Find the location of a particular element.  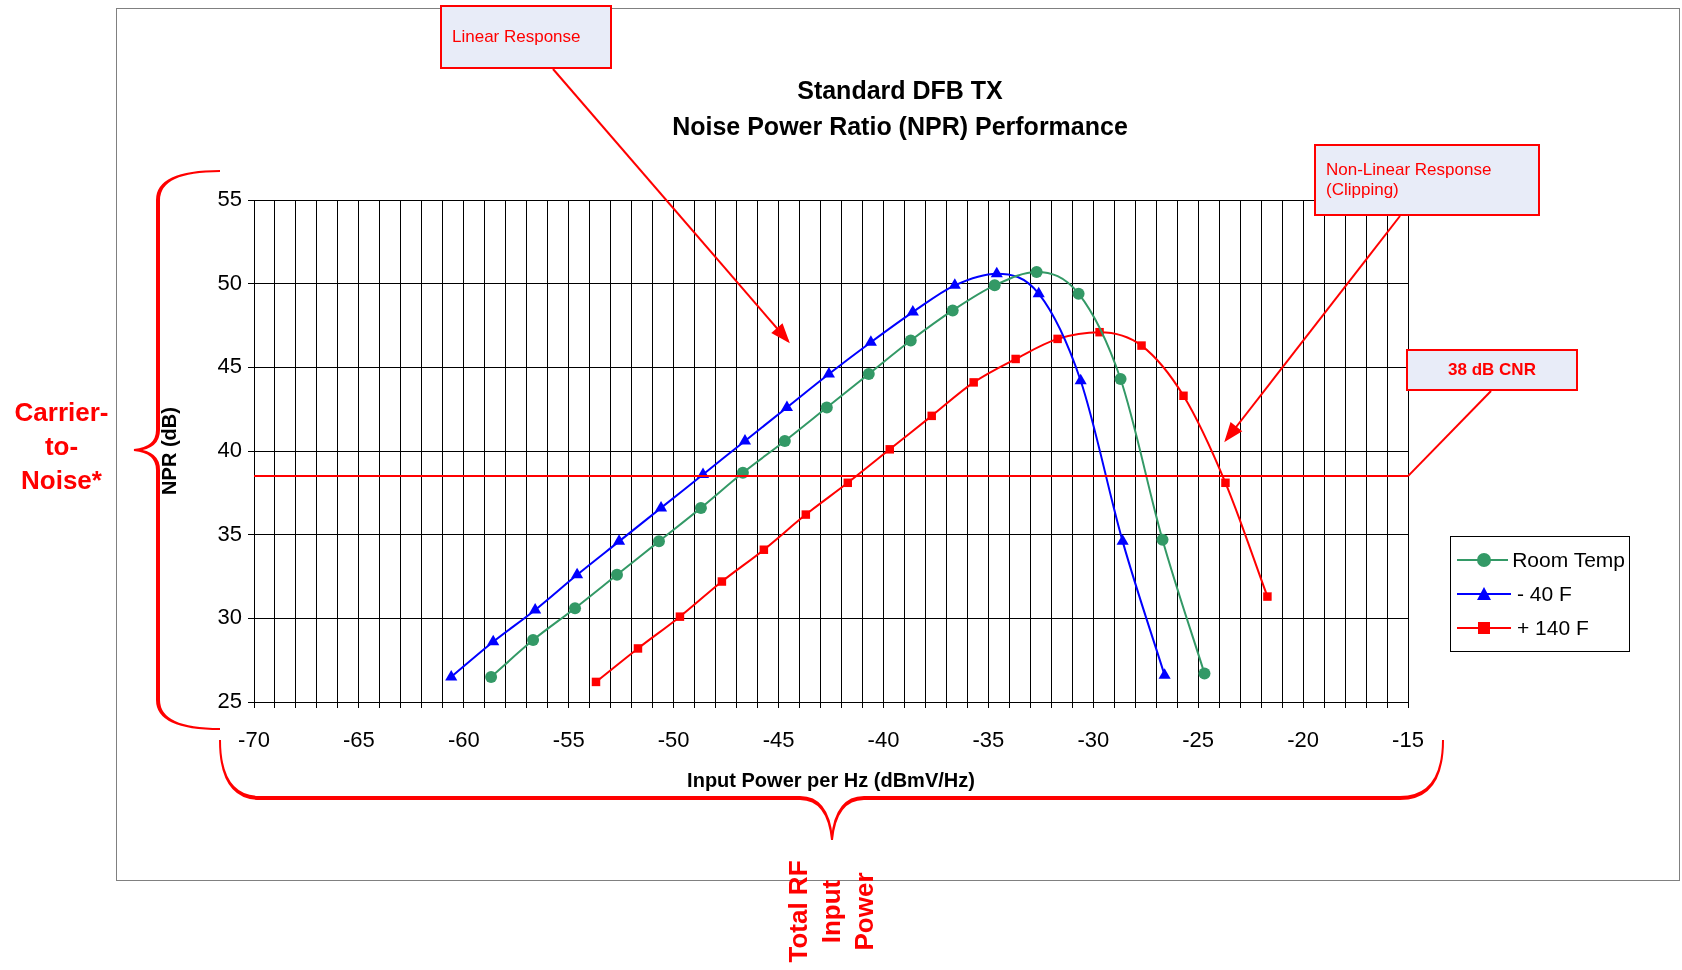

y-axis-title: NPR (dB) is located at coordinates (168, 451).